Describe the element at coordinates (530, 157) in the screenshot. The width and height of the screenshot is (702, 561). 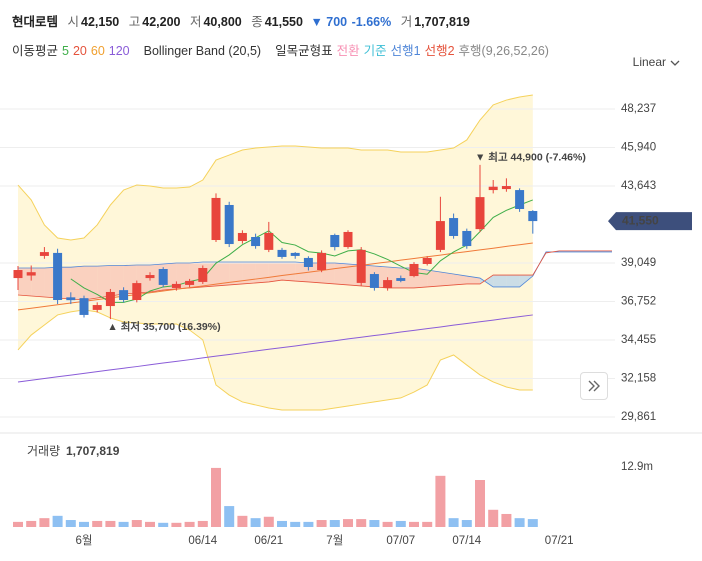
I see `annotation-high: ▼ 최고 44,900 (-7.46%)` at that location.